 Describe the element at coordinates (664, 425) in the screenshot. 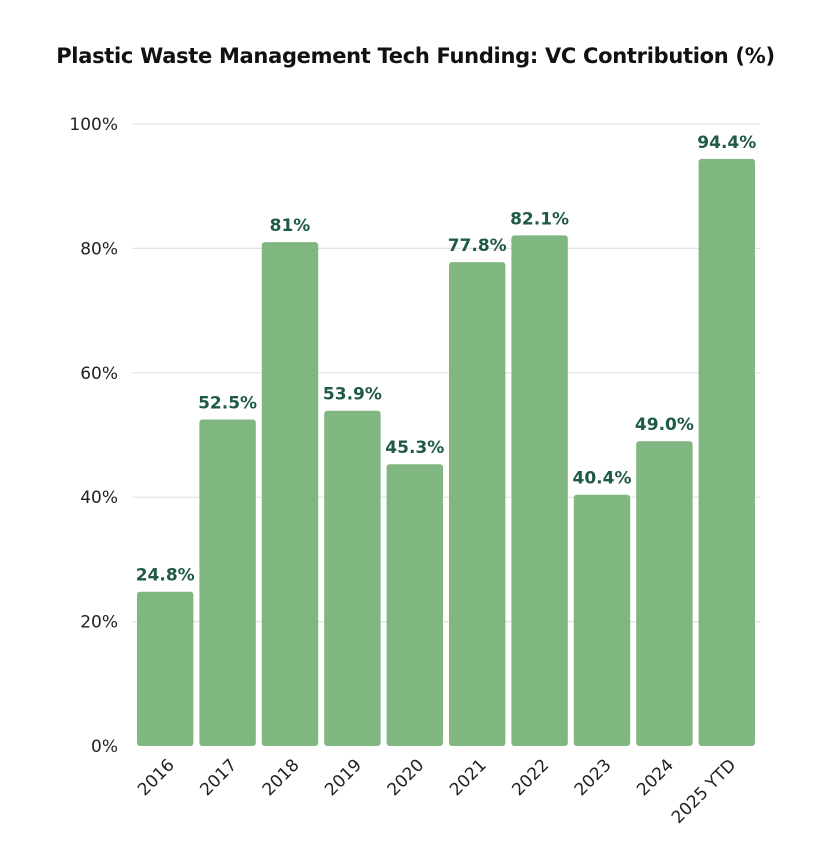

I see `data-label: 49.0%` at that location.